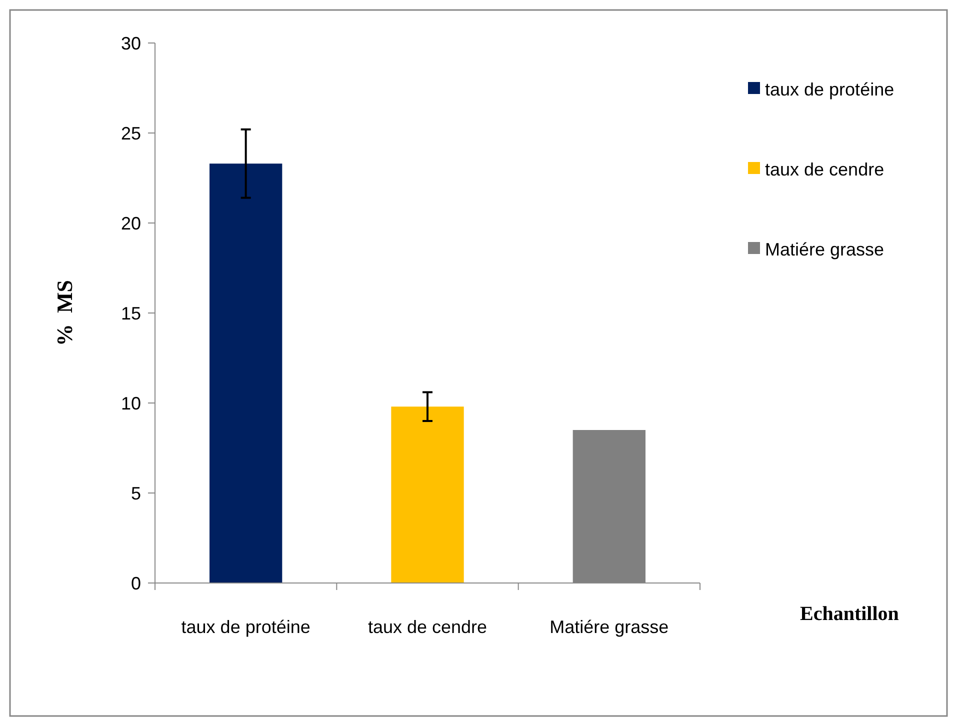 The width and height of the screenshot is (957, 726). I want to click on y-tick-label: 0, so click(135, 583).